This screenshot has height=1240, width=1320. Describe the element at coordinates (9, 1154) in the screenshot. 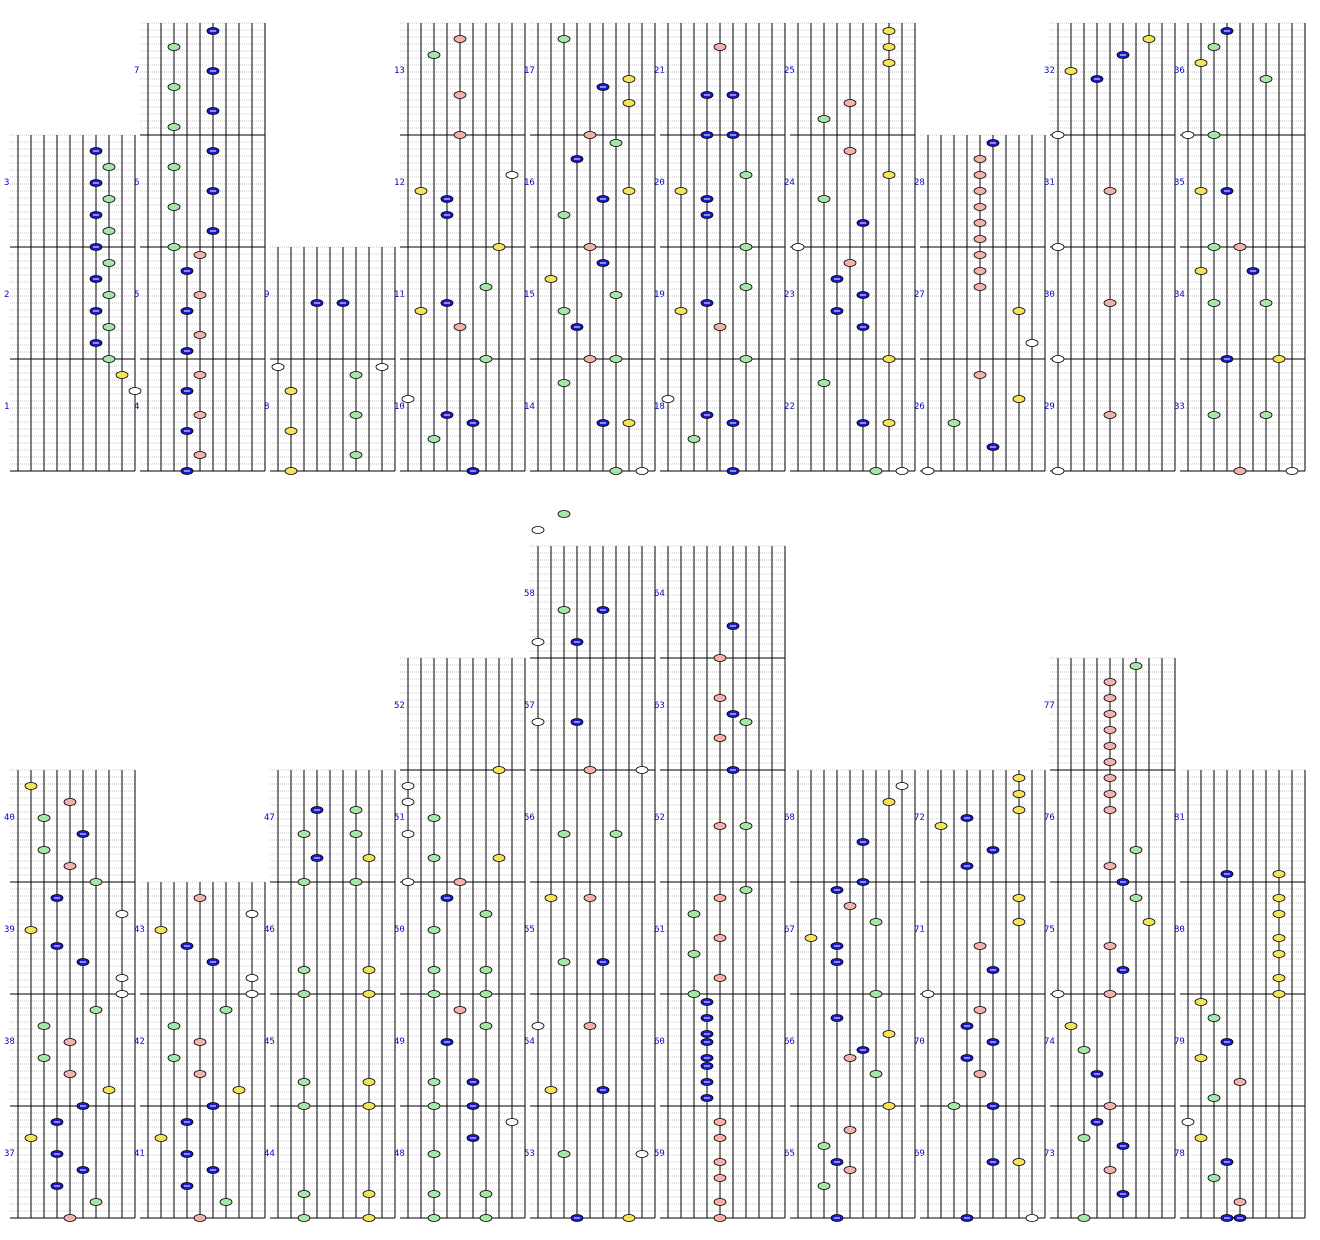

I see `measure-number: 37` at that location.